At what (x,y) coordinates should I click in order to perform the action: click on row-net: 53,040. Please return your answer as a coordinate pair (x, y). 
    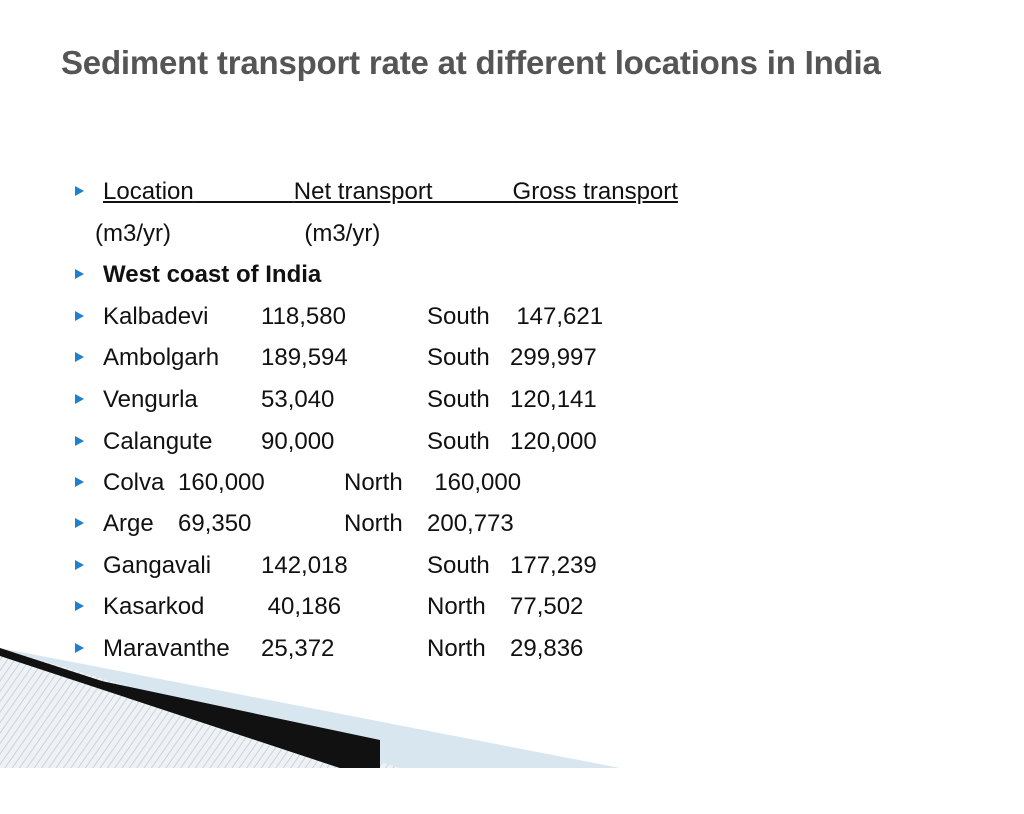
    Looking at the image, I should click on (298, 399).